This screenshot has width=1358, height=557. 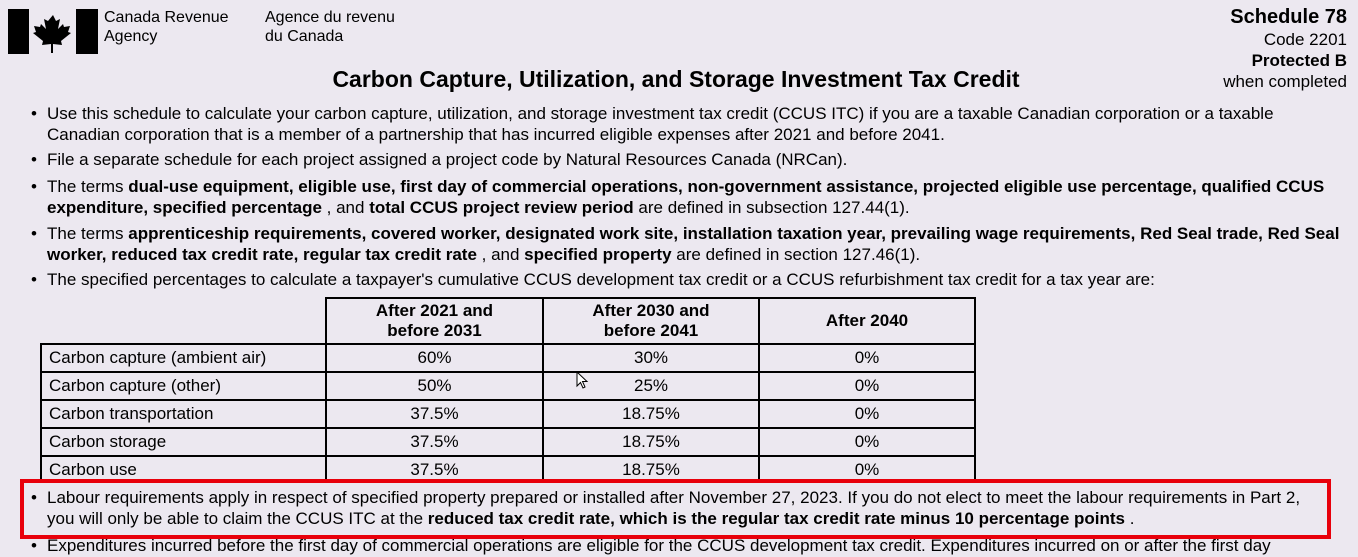 I want to click on table-cell: 60%, so click(x=434, y=358).